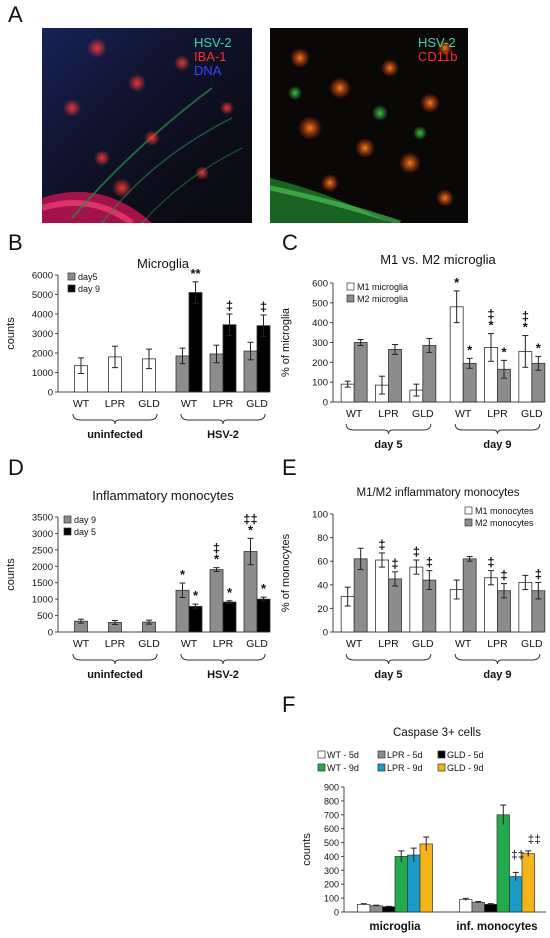  Describe the element at coordinates (331, 801) in the screenshot. I see `y-tick-label: 800` at that location.